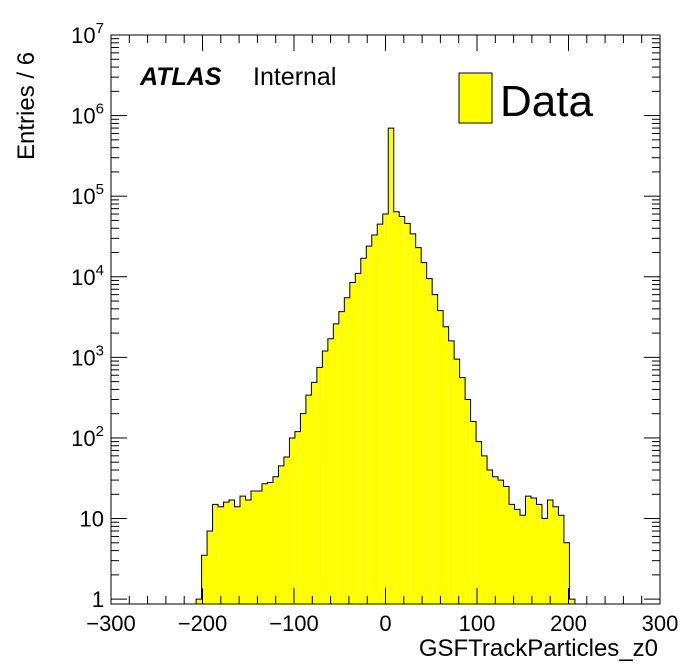 The width and height of the screenshot is (696, 672). Describe the element at coordinates (87, 195) in the screenshot. I see `y-tick-label: 10⁵` at that location.